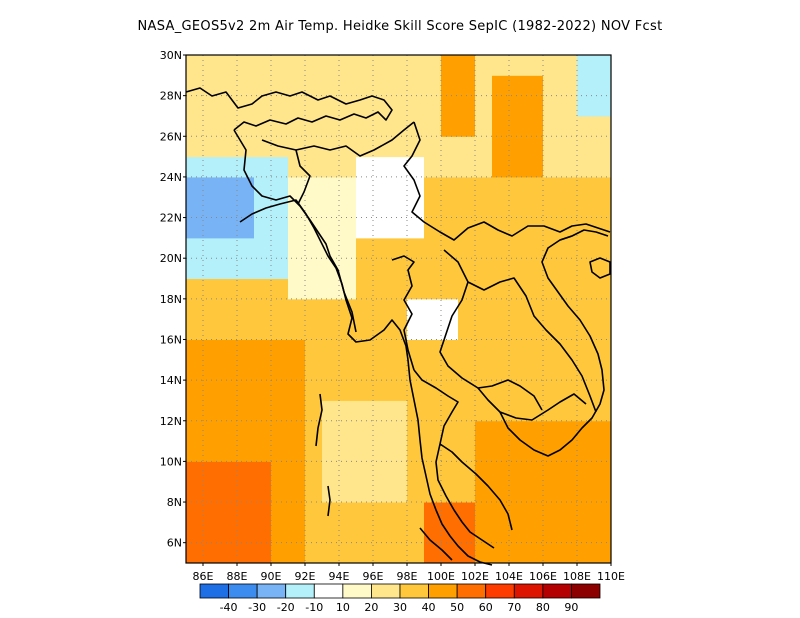 This screenshot has width=800, height=618. What do you see at coordinates (174, 502) in the screenshot?
I see `lat-tick-label: 8N` at bounding box center [174, 502].